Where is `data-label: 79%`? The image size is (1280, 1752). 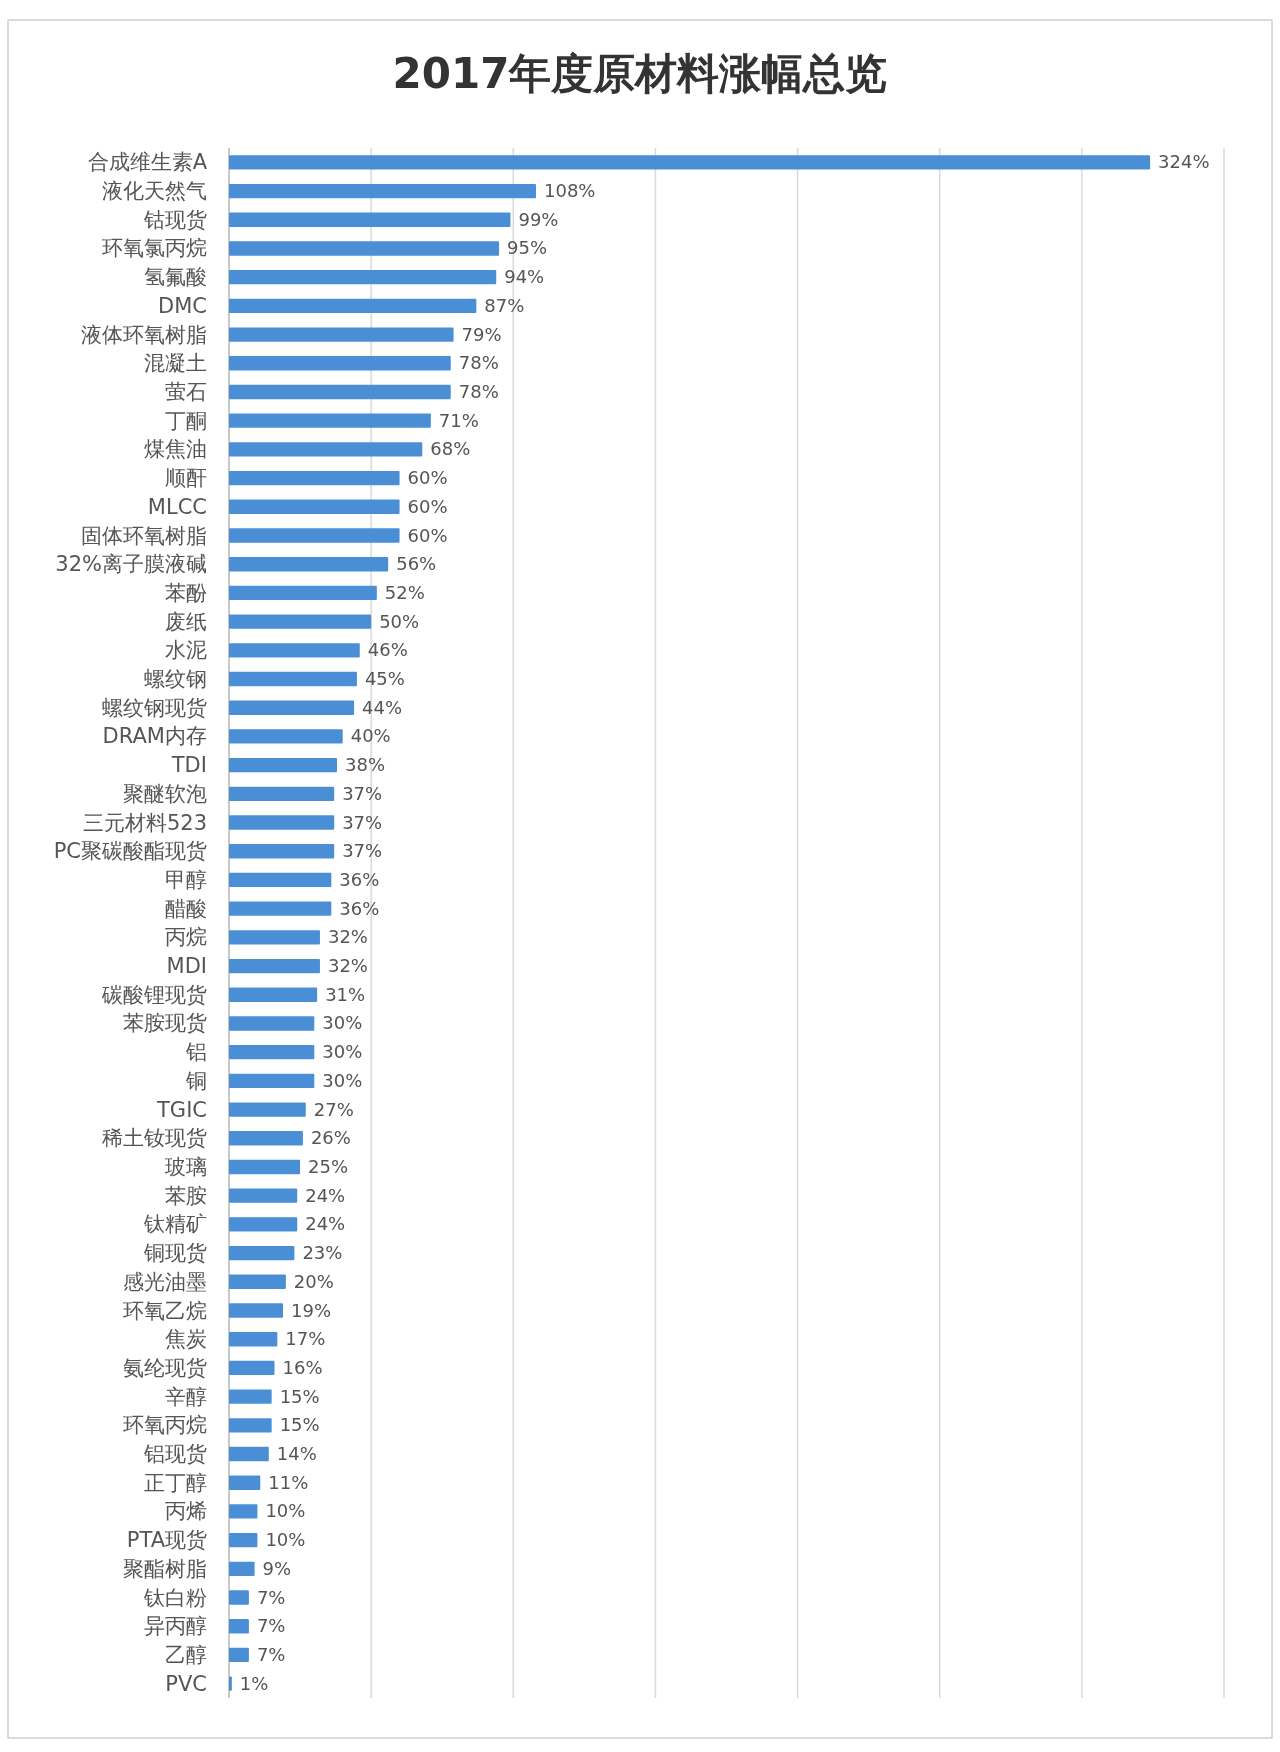 data-label: 79% is located at coordinates (481, 334).